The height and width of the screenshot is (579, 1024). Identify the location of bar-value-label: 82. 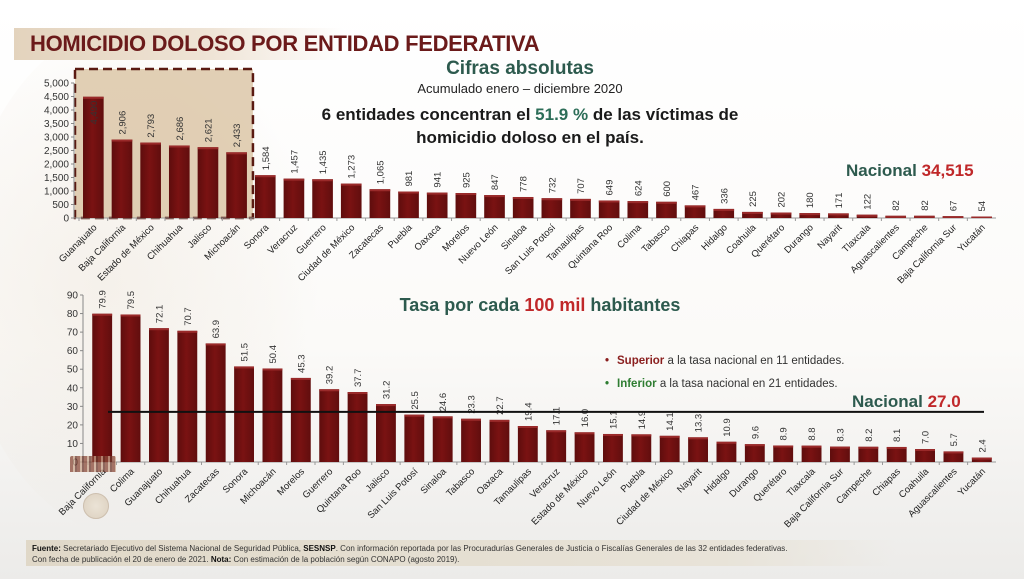
(925, 205).